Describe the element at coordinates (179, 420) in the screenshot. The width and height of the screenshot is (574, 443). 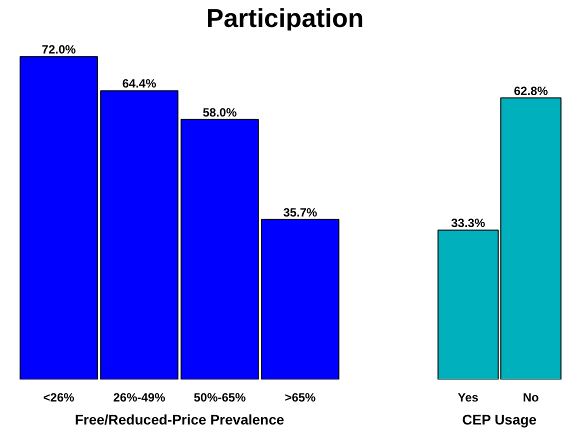
I see `x-axis-title: Free/Reduced-Price Prevalence` at that location.